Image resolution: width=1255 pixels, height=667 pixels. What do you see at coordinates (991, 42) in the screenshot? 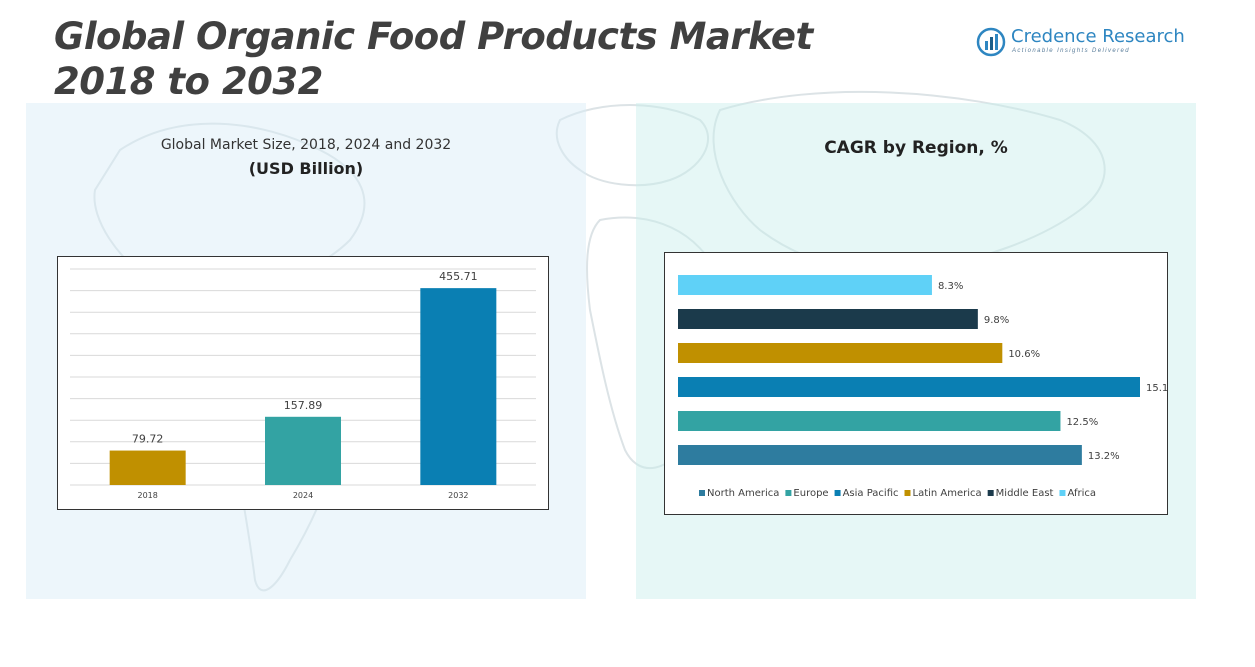
I see `bar-chart-logo-icon` at bounding box center [991, 42].